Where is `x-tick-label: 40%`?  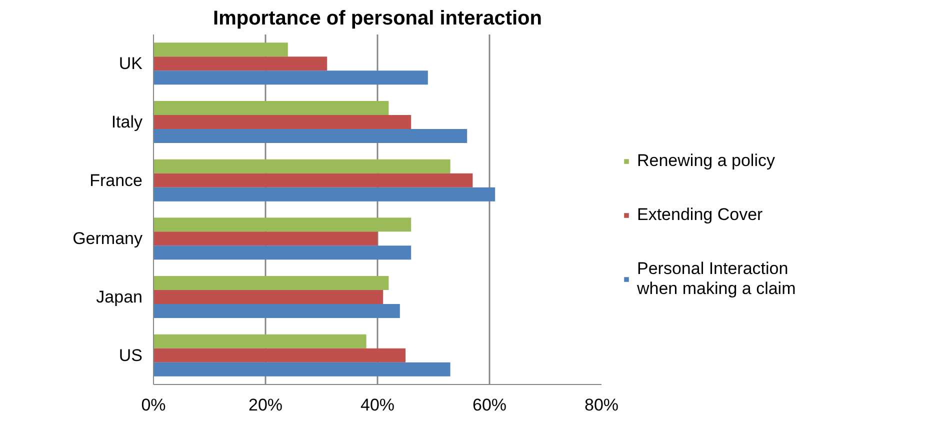
x-tick-label: 40% is located at coordinates (377, 405).